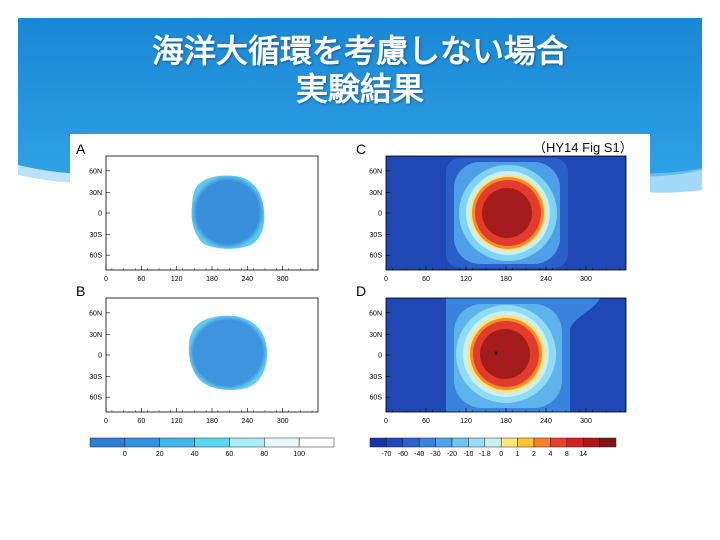 The width and height of the screenshot is (720, 540). What do you see at coordinates (95, 313) in the screenshot?
I see `panel-b-y-tick-label: 60N` at bounding box center [95, 313].